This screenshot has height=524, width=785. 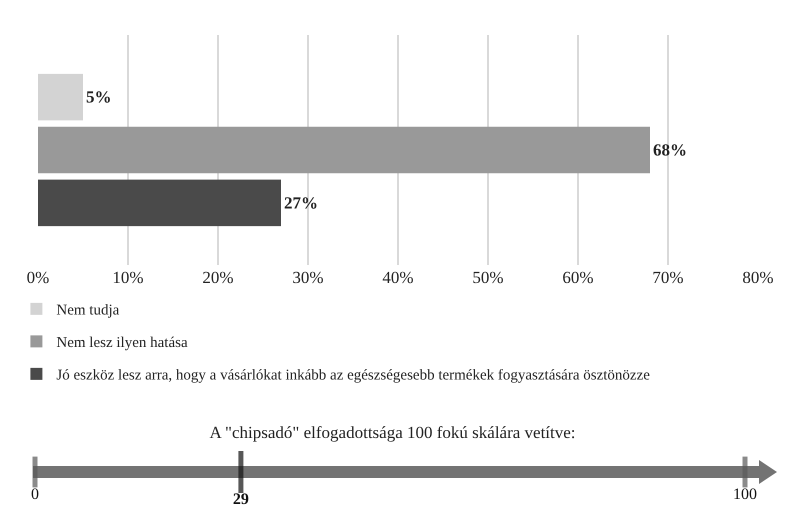 What do you see at coordinates (240, 499) in the screenshot?
I see `data-label: 29` at bounding box center [240, 499].